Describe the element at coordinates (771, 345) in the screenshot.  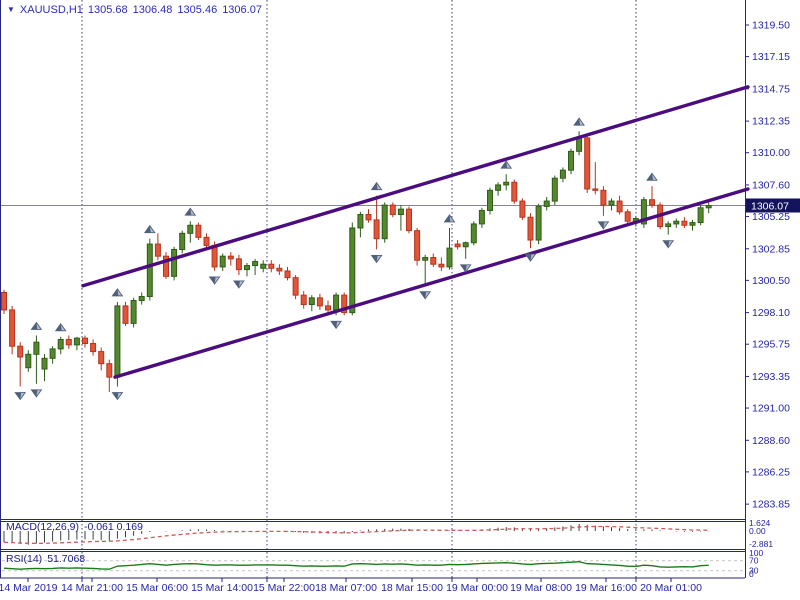
I see `price-axis-label: 1295.75` at that location.